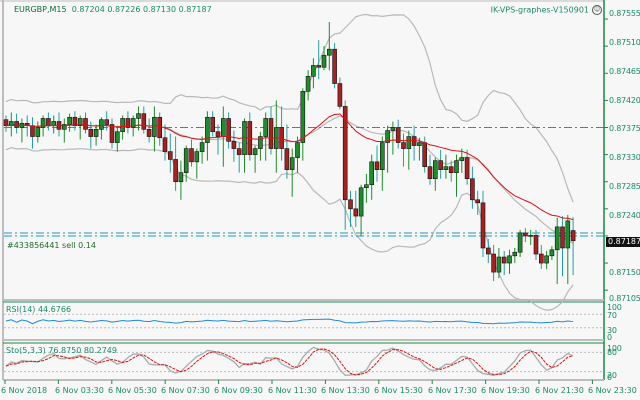  I want to click on stoch-level: 20, so click(612, 375).